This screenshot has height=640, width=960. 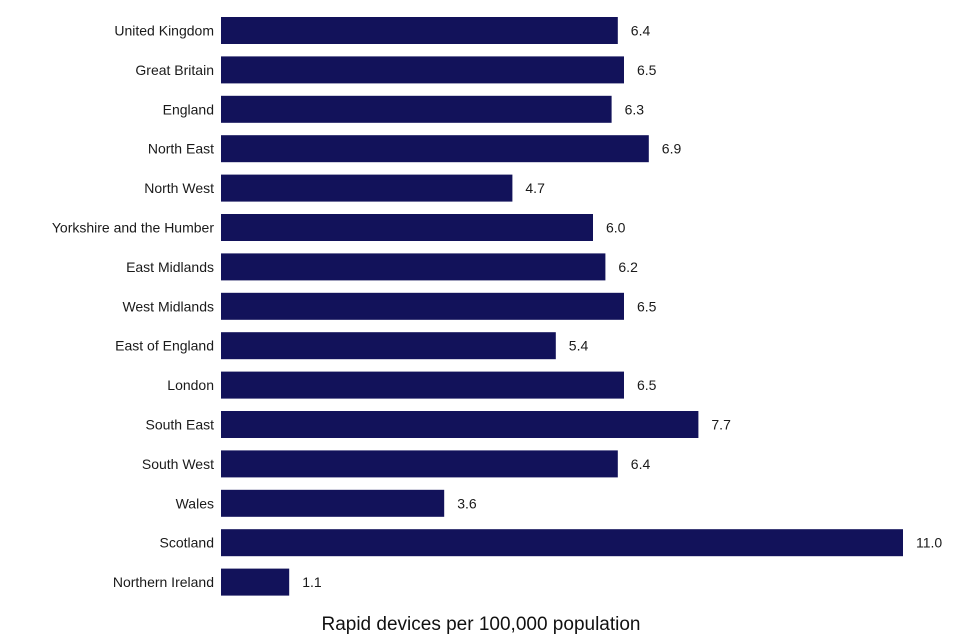 What do you see at coordinates (672, 149) in the screenshot?
I see `value-label-north-east: 6.9` at bounding box center [672, 149].